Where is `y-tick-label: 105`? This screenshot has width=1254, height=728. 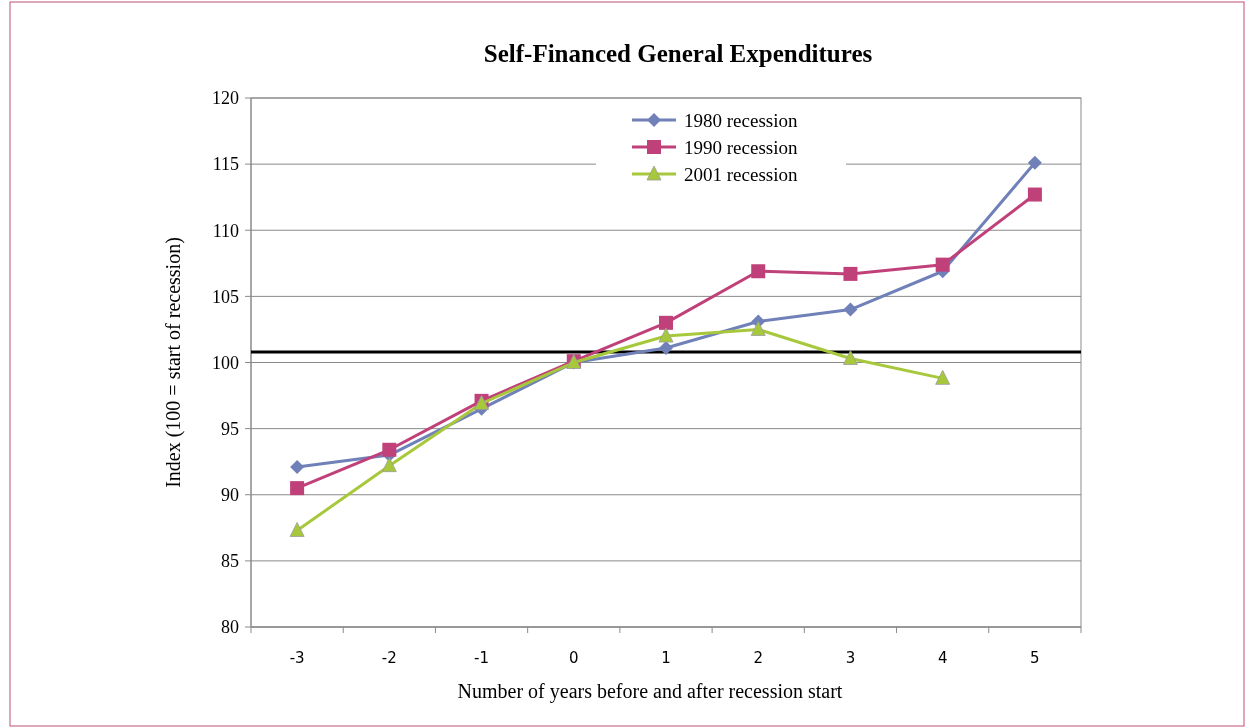 y-tick-label: 105 is located at coordinates (225, 296).